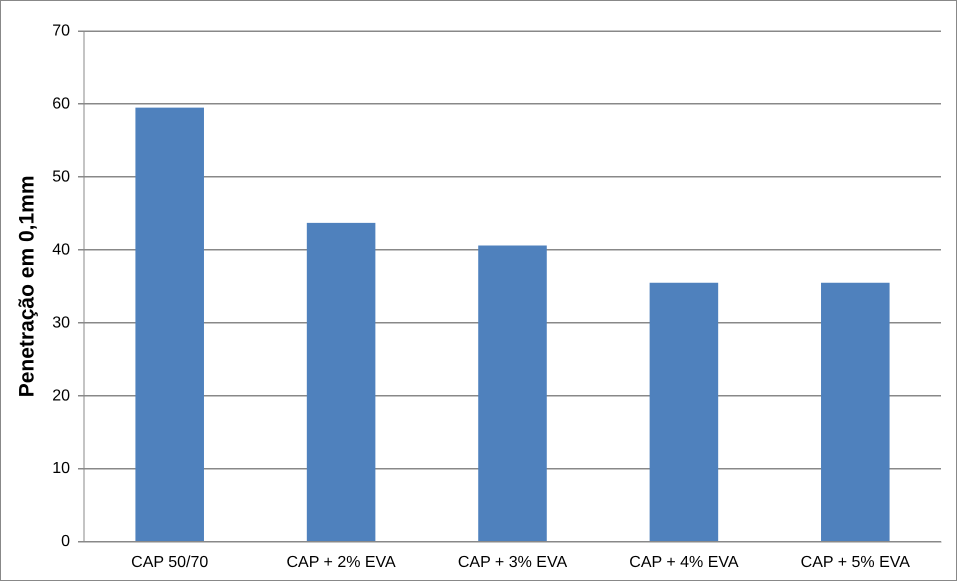 This screenshot has width=957, height=581. I want to click on y-tick-label: 0, so click(65, 541).